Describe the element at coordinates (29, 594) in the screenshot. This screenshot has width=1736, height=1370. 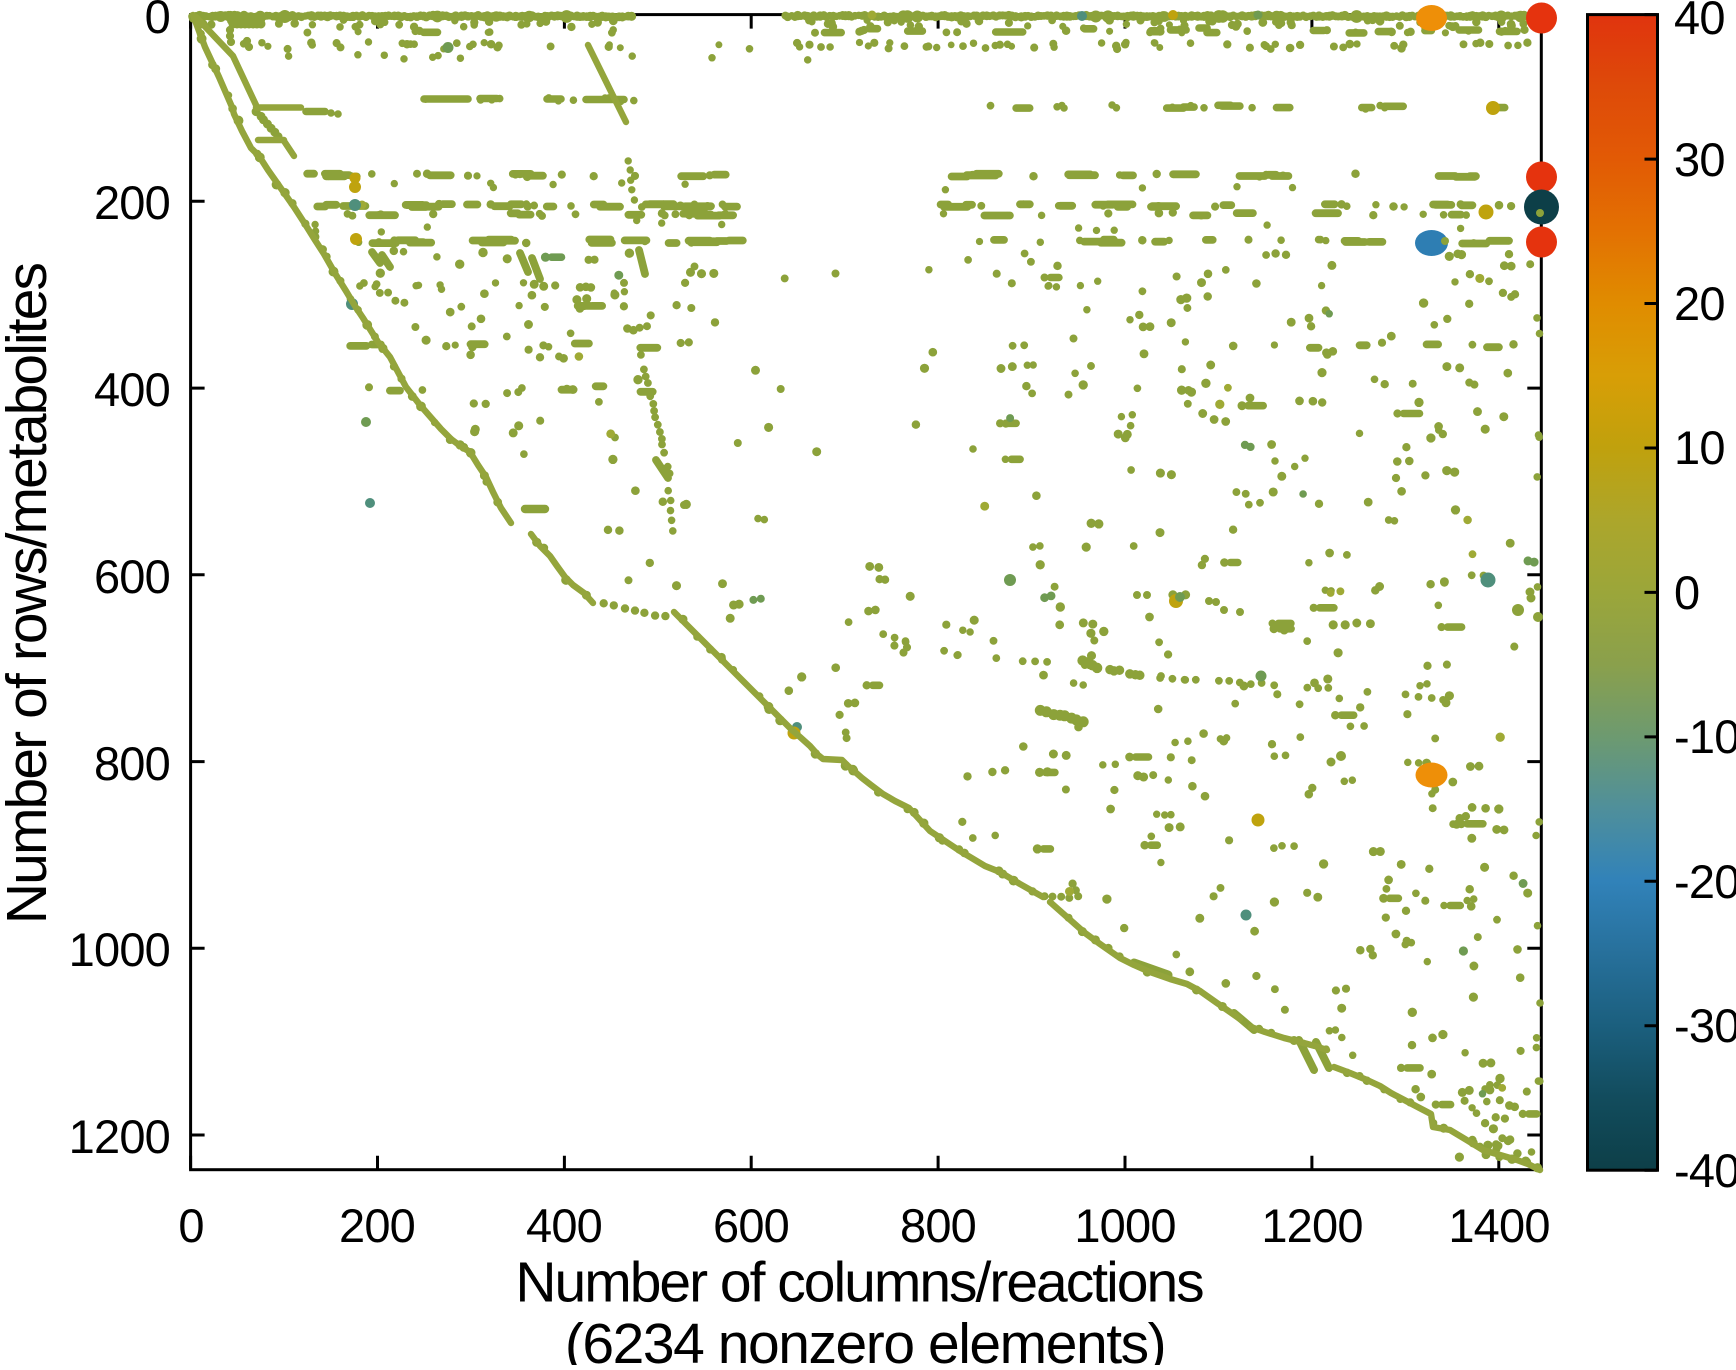
I see `svg-text: Number of rows/metabolites` at that location.